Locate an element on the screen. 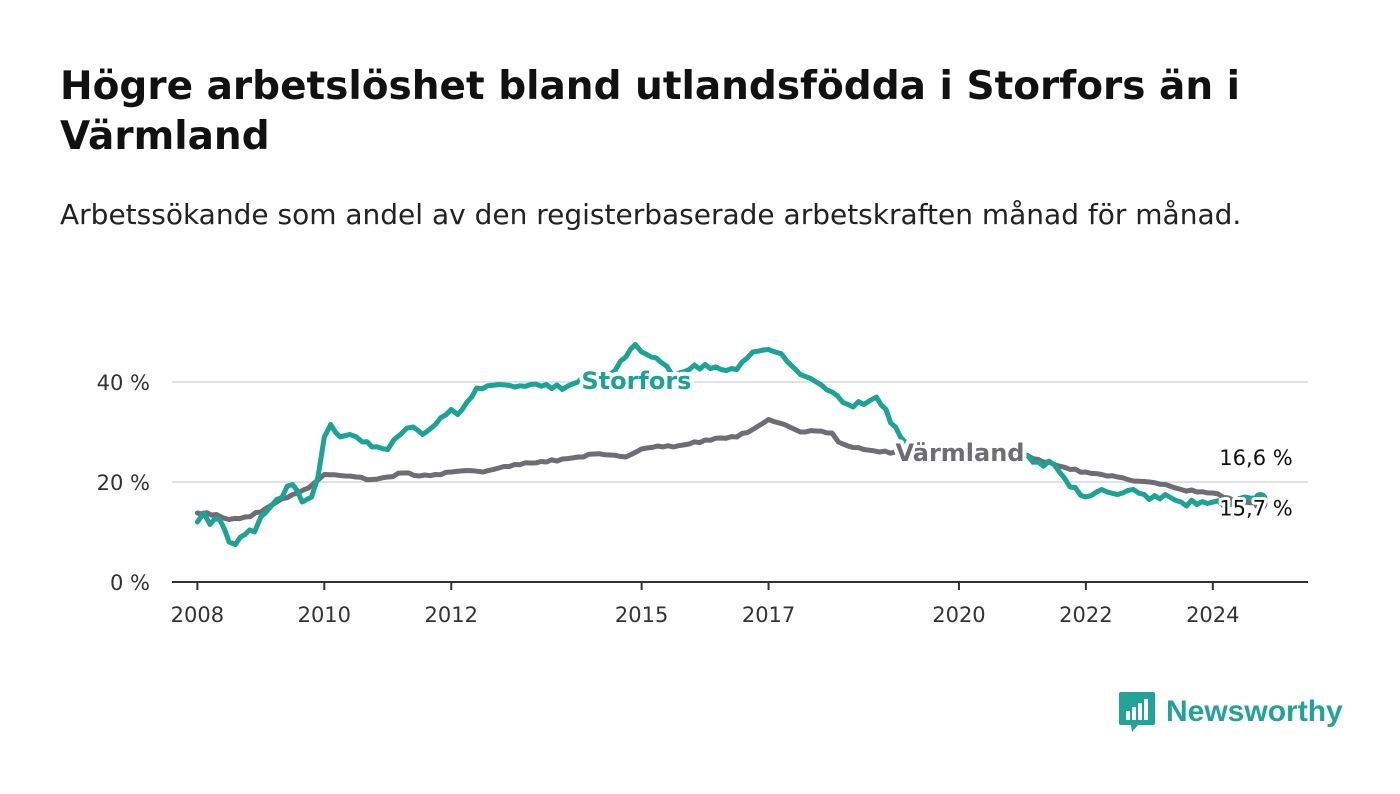 This screenshot has width=1400, height=794. series-label-halo: Värmland is located at coordinates (959, 453).